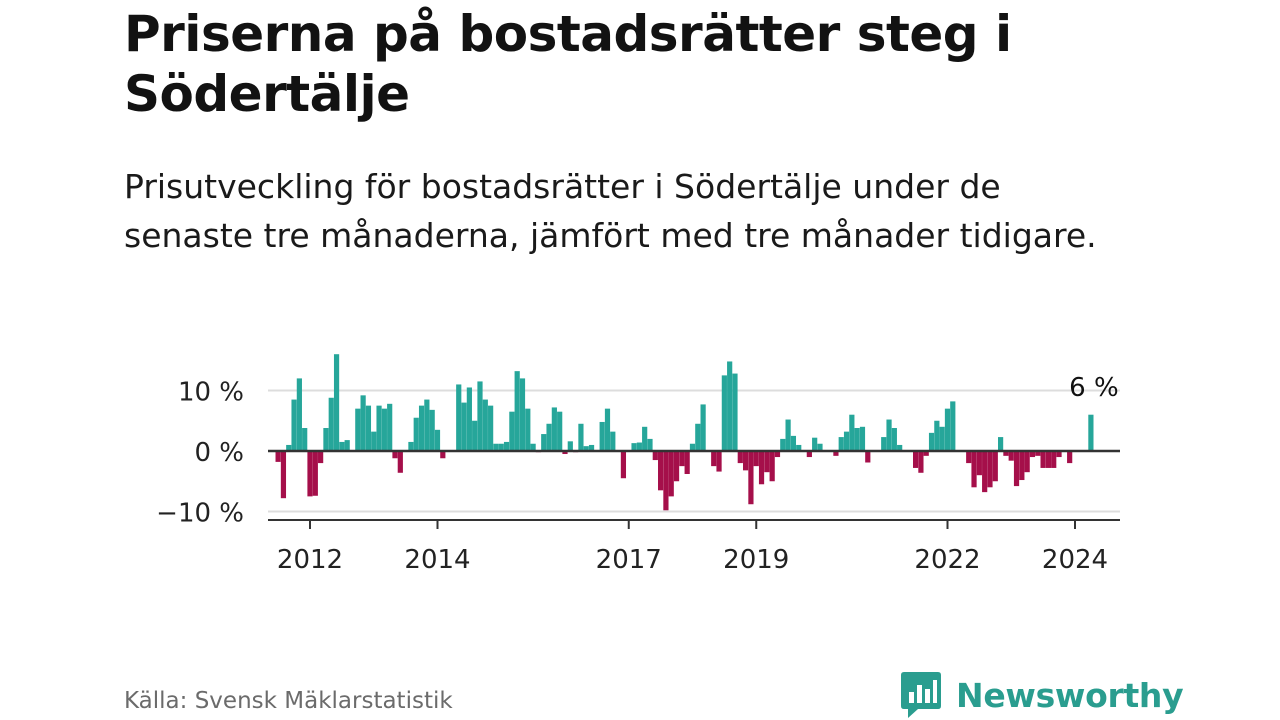  I want to click on x-tick-label: 2014, so click(437, 560).